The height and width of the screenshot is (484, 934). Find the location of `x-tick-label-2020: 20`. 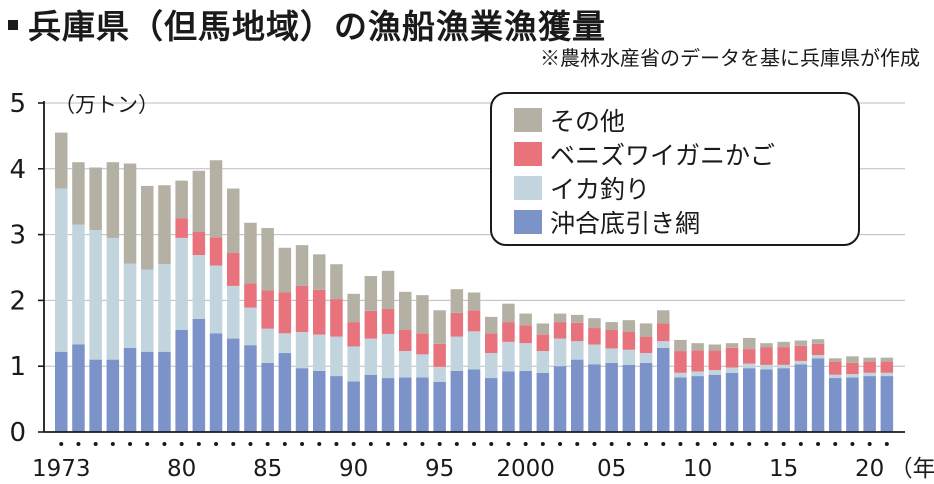

x-tick-label-2020: 20 is located at coordinates (869, 469).